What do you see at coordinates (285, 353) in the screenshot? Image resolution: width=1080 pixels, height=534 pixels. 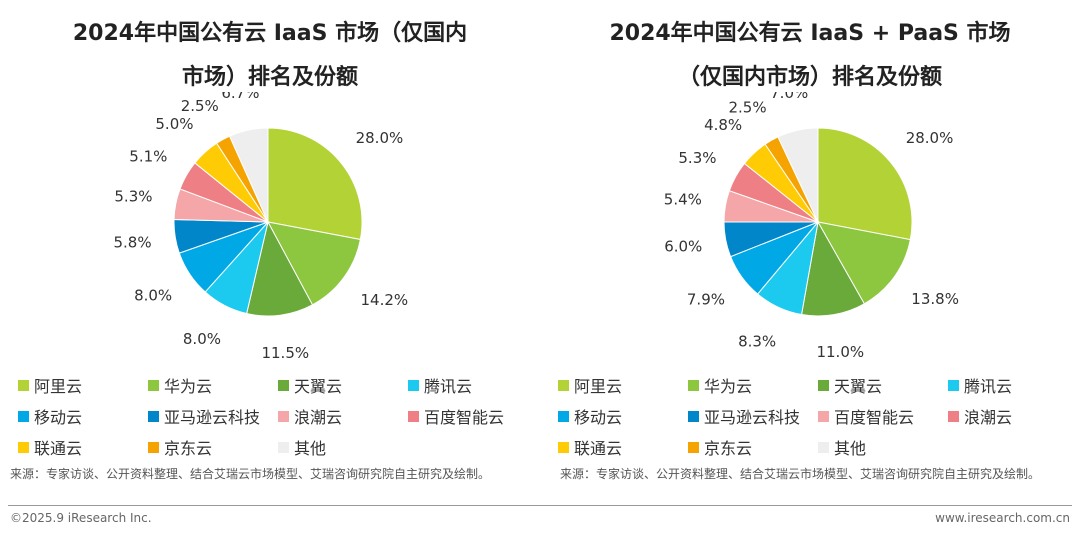 I see `slice-value-label: 11.5%` at bounding box center [285, 353].